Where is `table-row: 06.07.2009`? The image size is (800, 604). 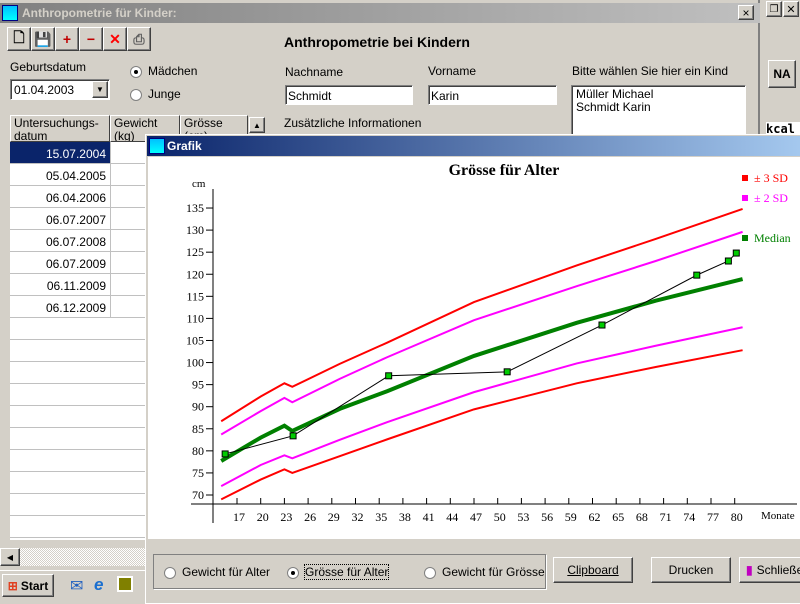
table-row: 06.07.2009 is located at coordinates (60, 263).